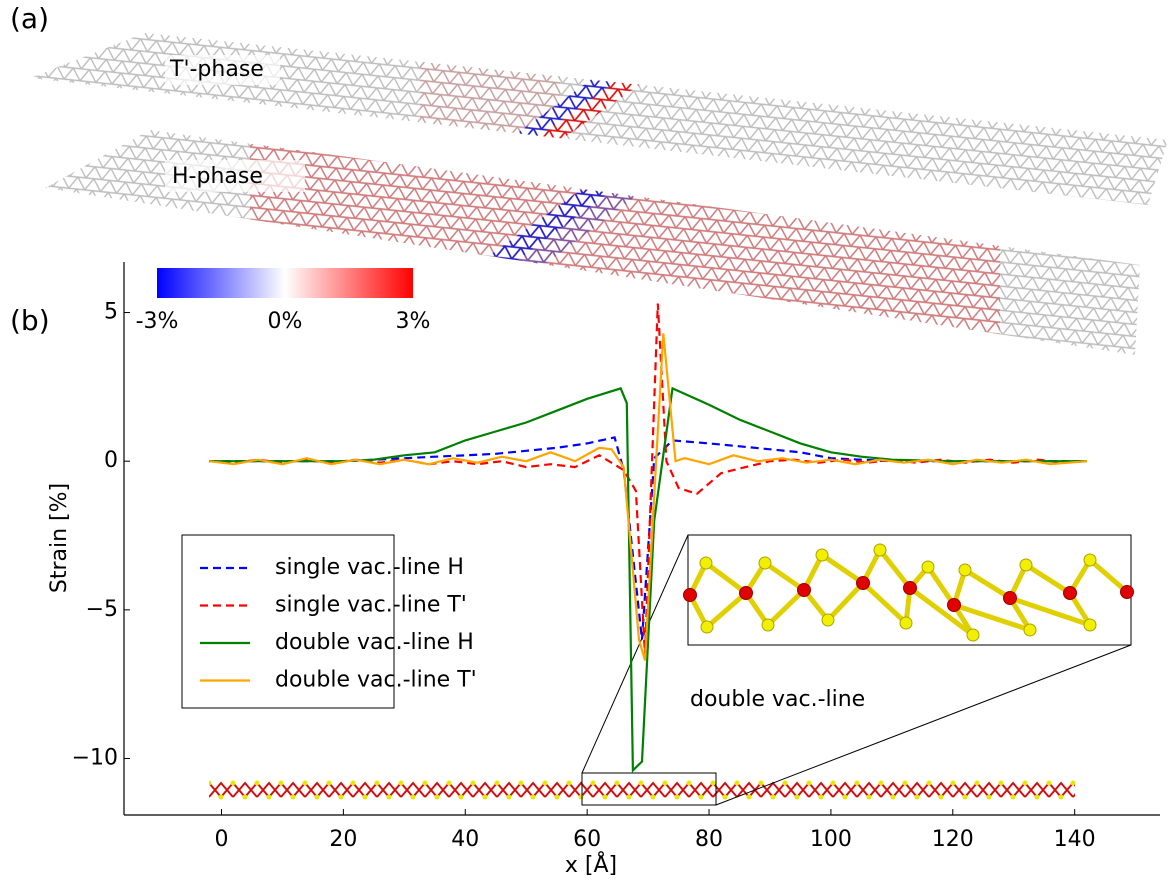 The height and width of the screenshot is (884, 1172). I want to click on y-tick-label: −5, so click(102, 609).